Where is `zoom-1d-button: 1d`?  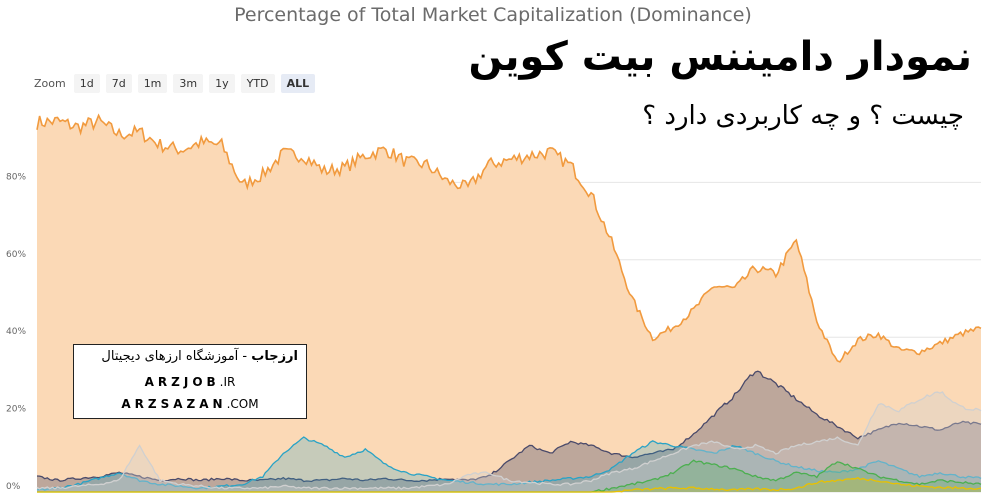
zoom-1d-button: 1d is located at coordinates (86, 83).